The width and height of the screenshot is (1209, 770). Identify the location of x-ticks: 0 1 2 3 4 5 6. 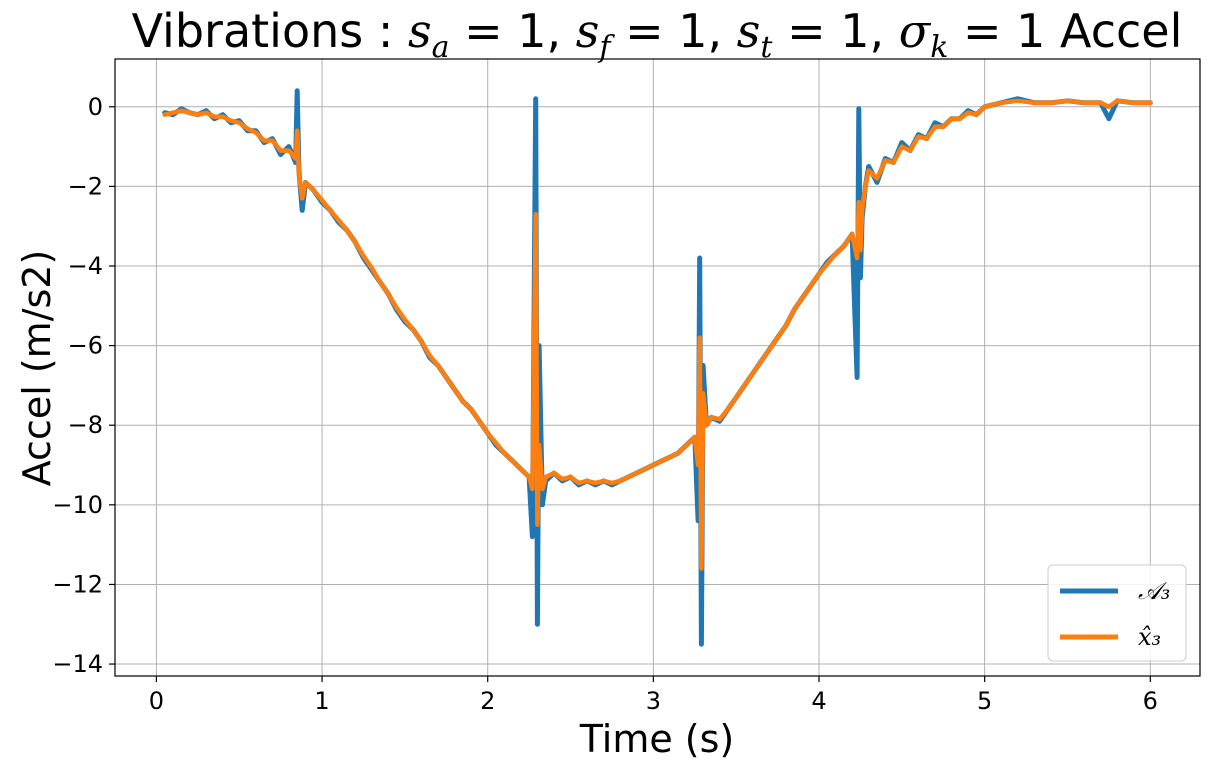
(653, 695).